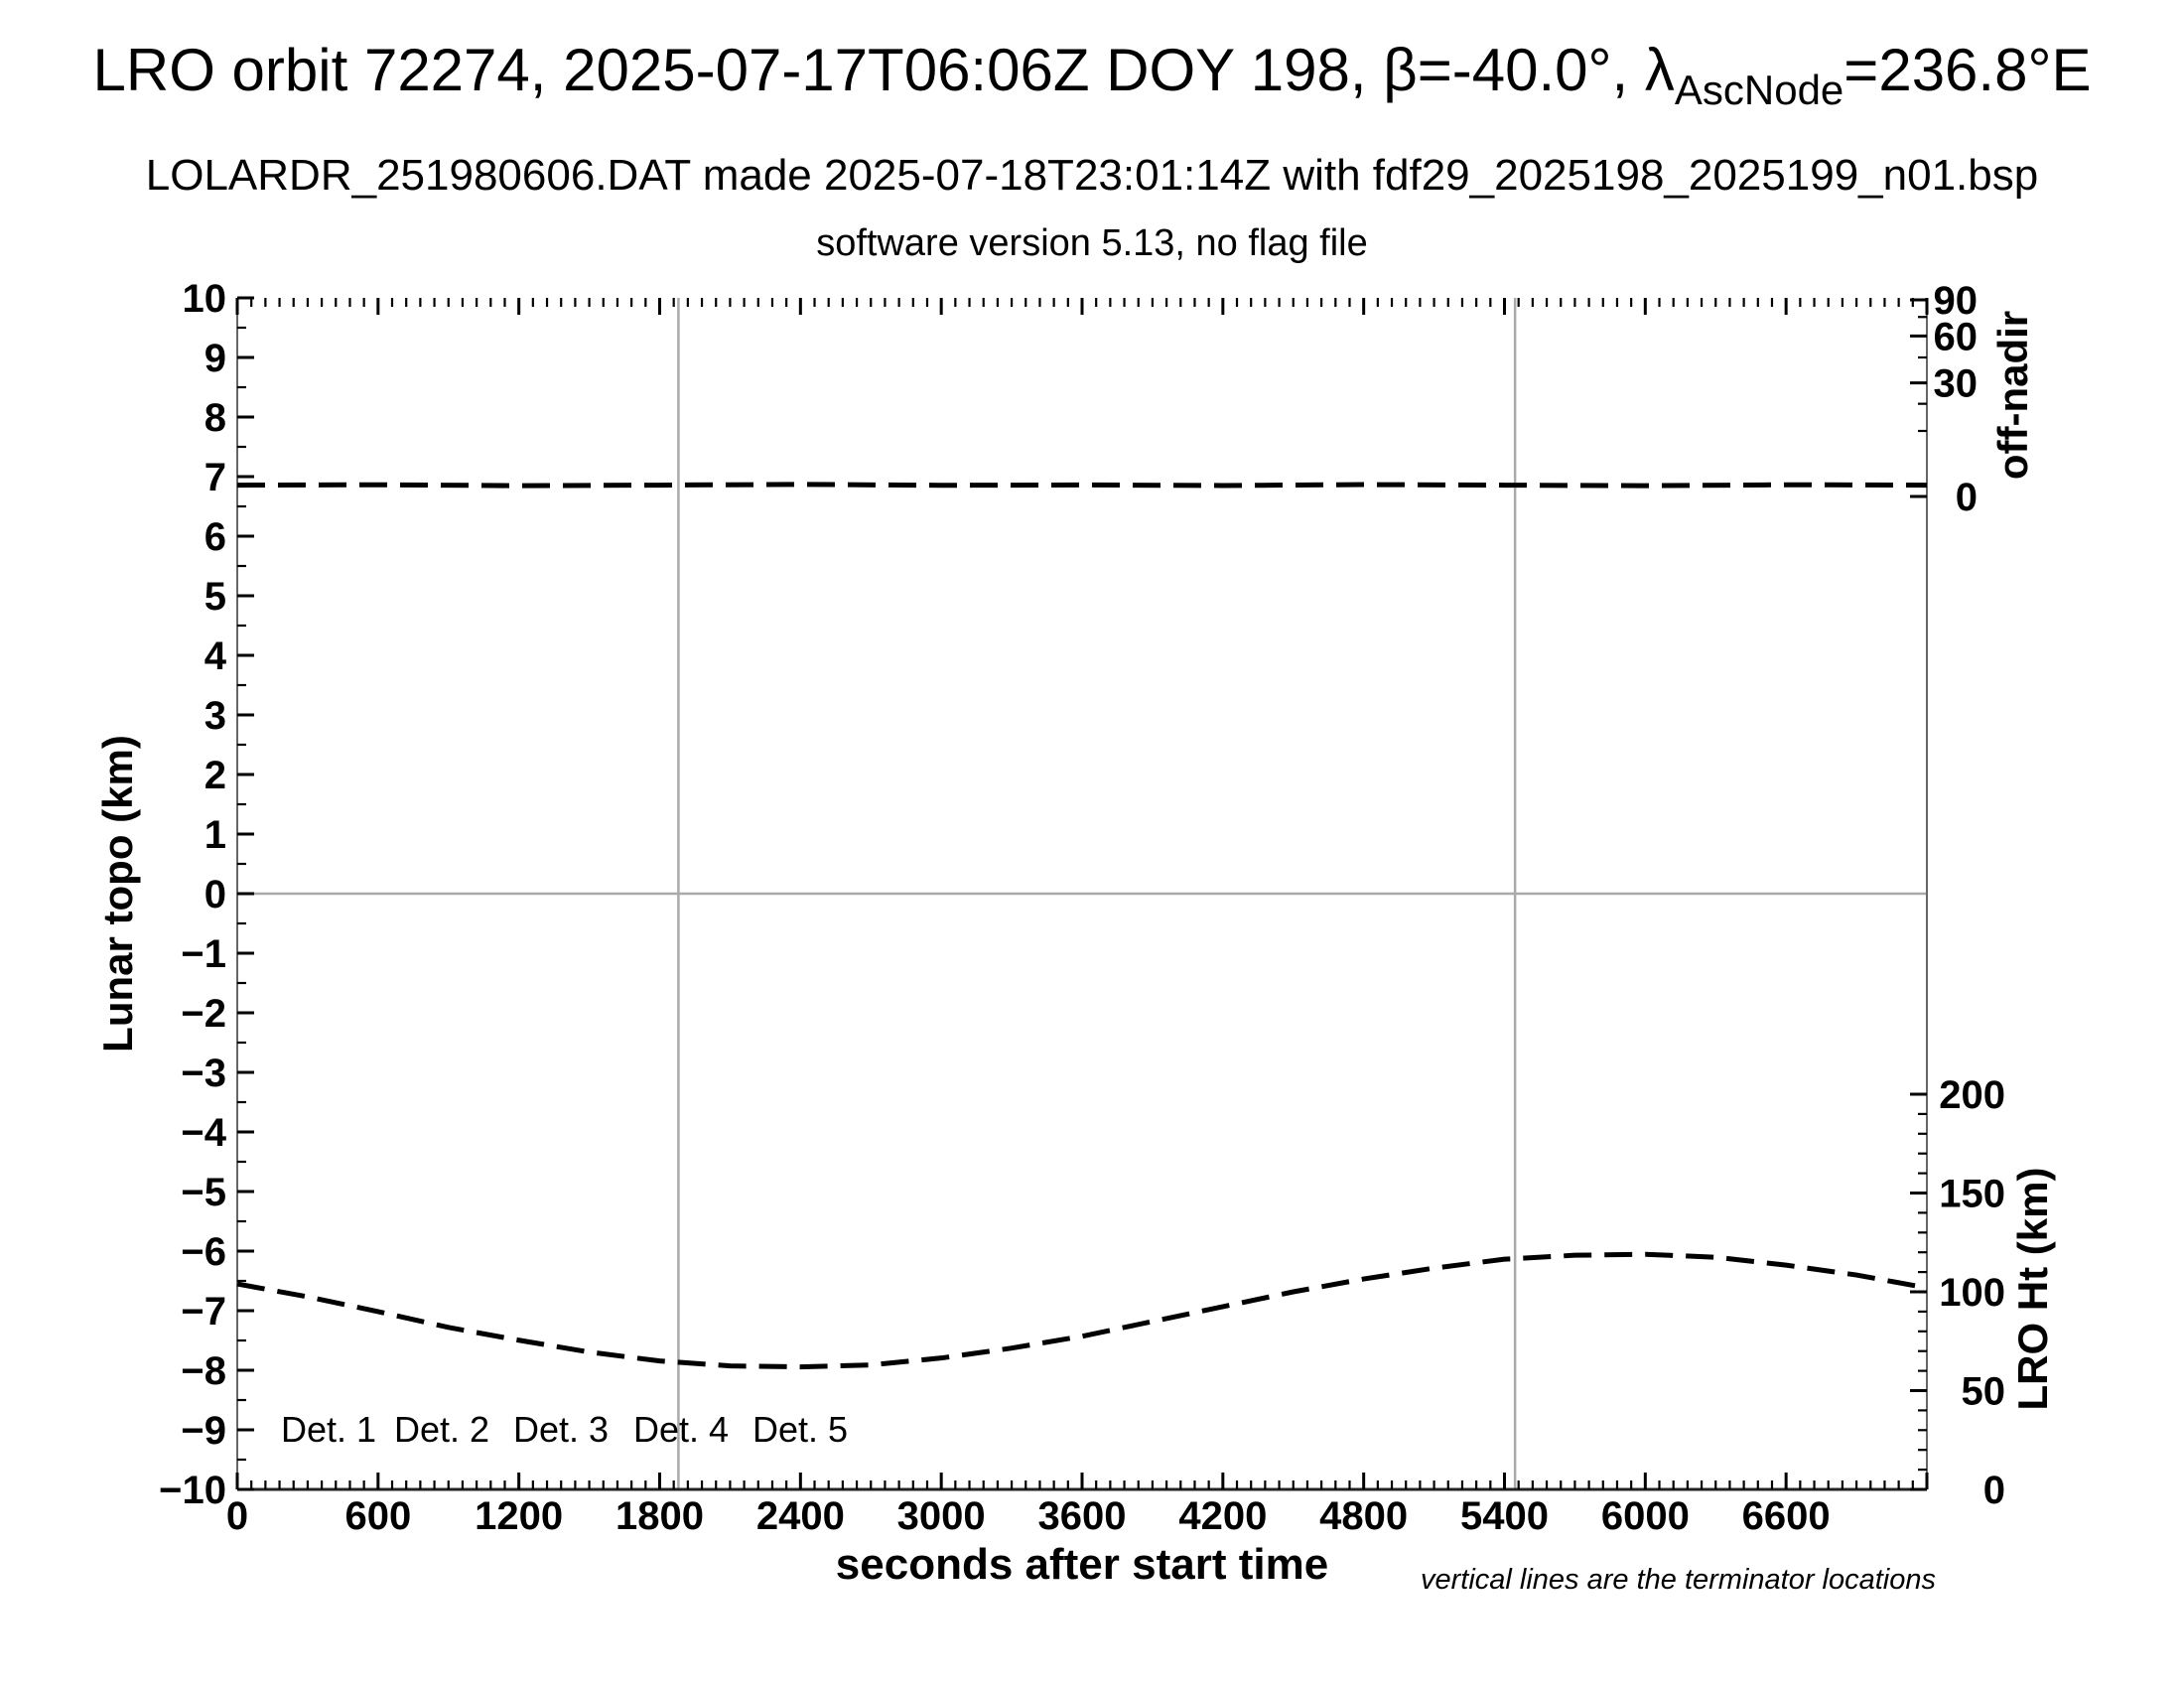 The width and height of the screenshot is (2184, 1688). What do you see at coordinates (1222, 1516) in the screenshot?
I see `x-tick-label: 4200` at bounding box center [1222, 1516].